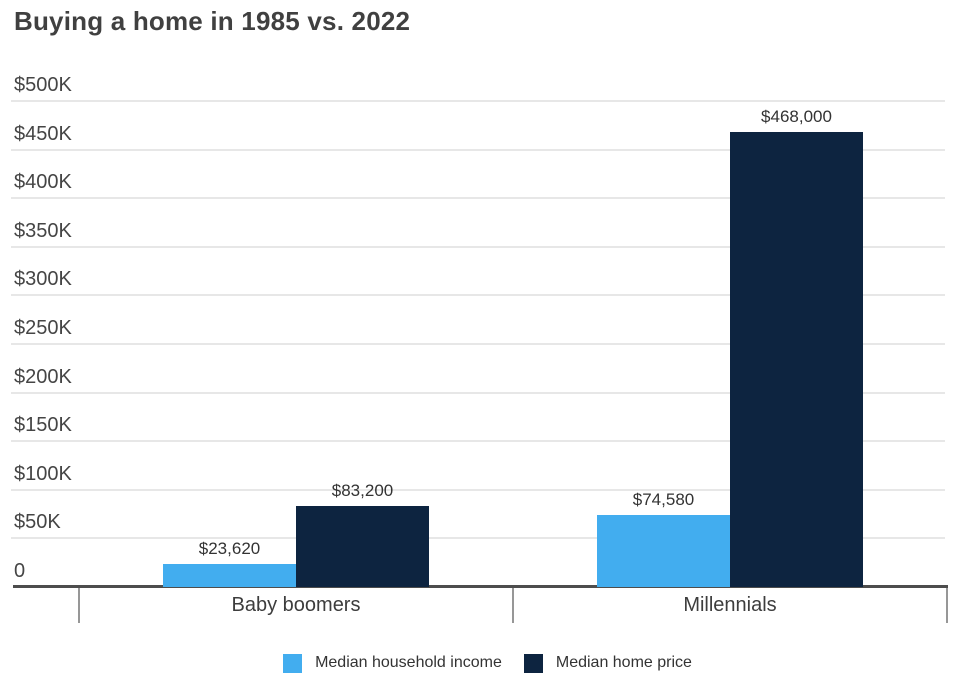 The image size is (975, 686). Describe the element at coordinates (43, 376) in the screenshot. I see `y-axis-tick-label: $200K` at that location.